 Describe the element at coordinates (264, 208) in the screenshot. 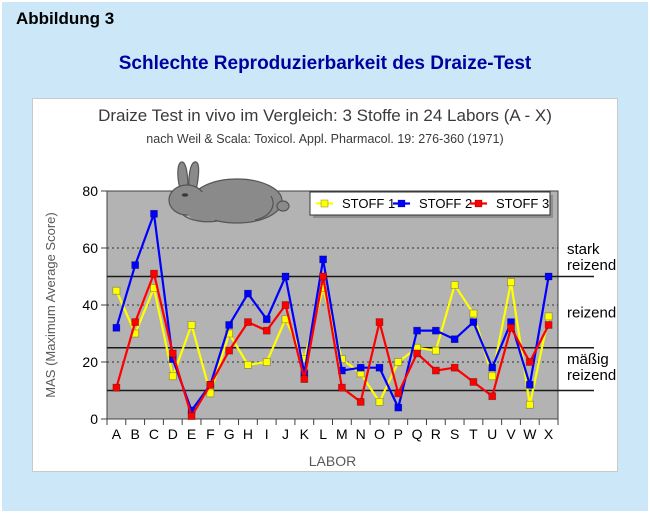

I see `rabbit-hindleg-line` at that location.